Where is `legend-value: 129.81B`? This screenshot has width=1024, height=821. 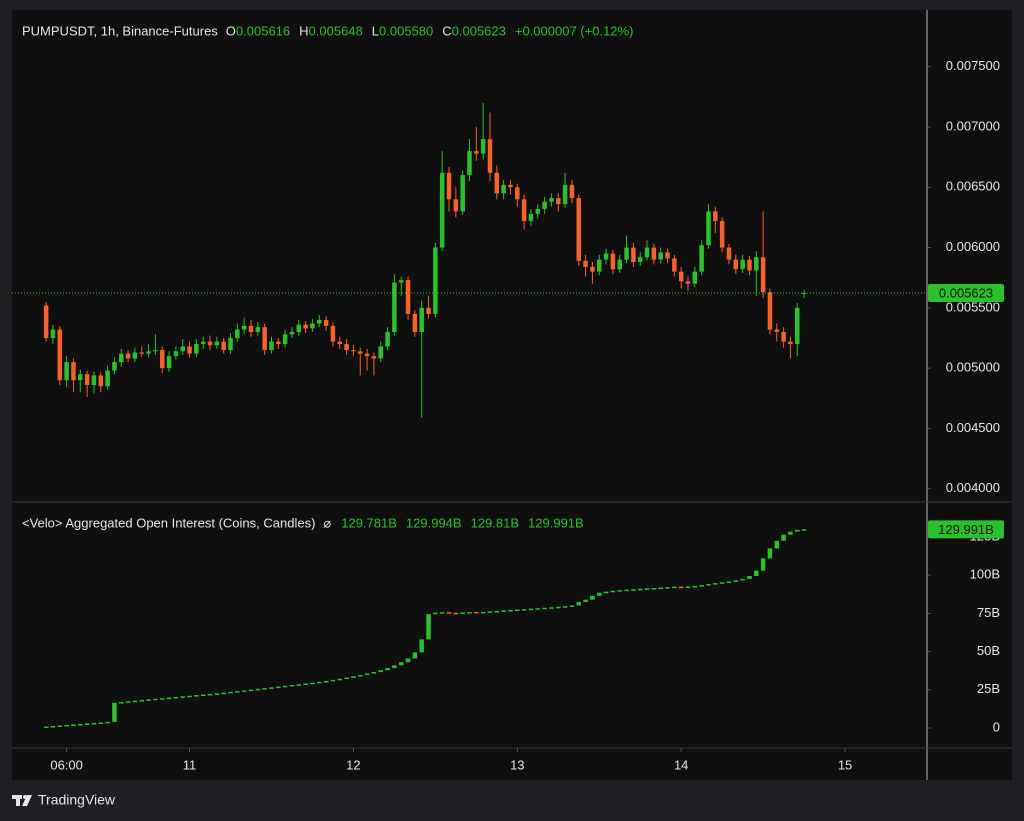
legend-value: 129.81B is located at coordinates (495, 522).